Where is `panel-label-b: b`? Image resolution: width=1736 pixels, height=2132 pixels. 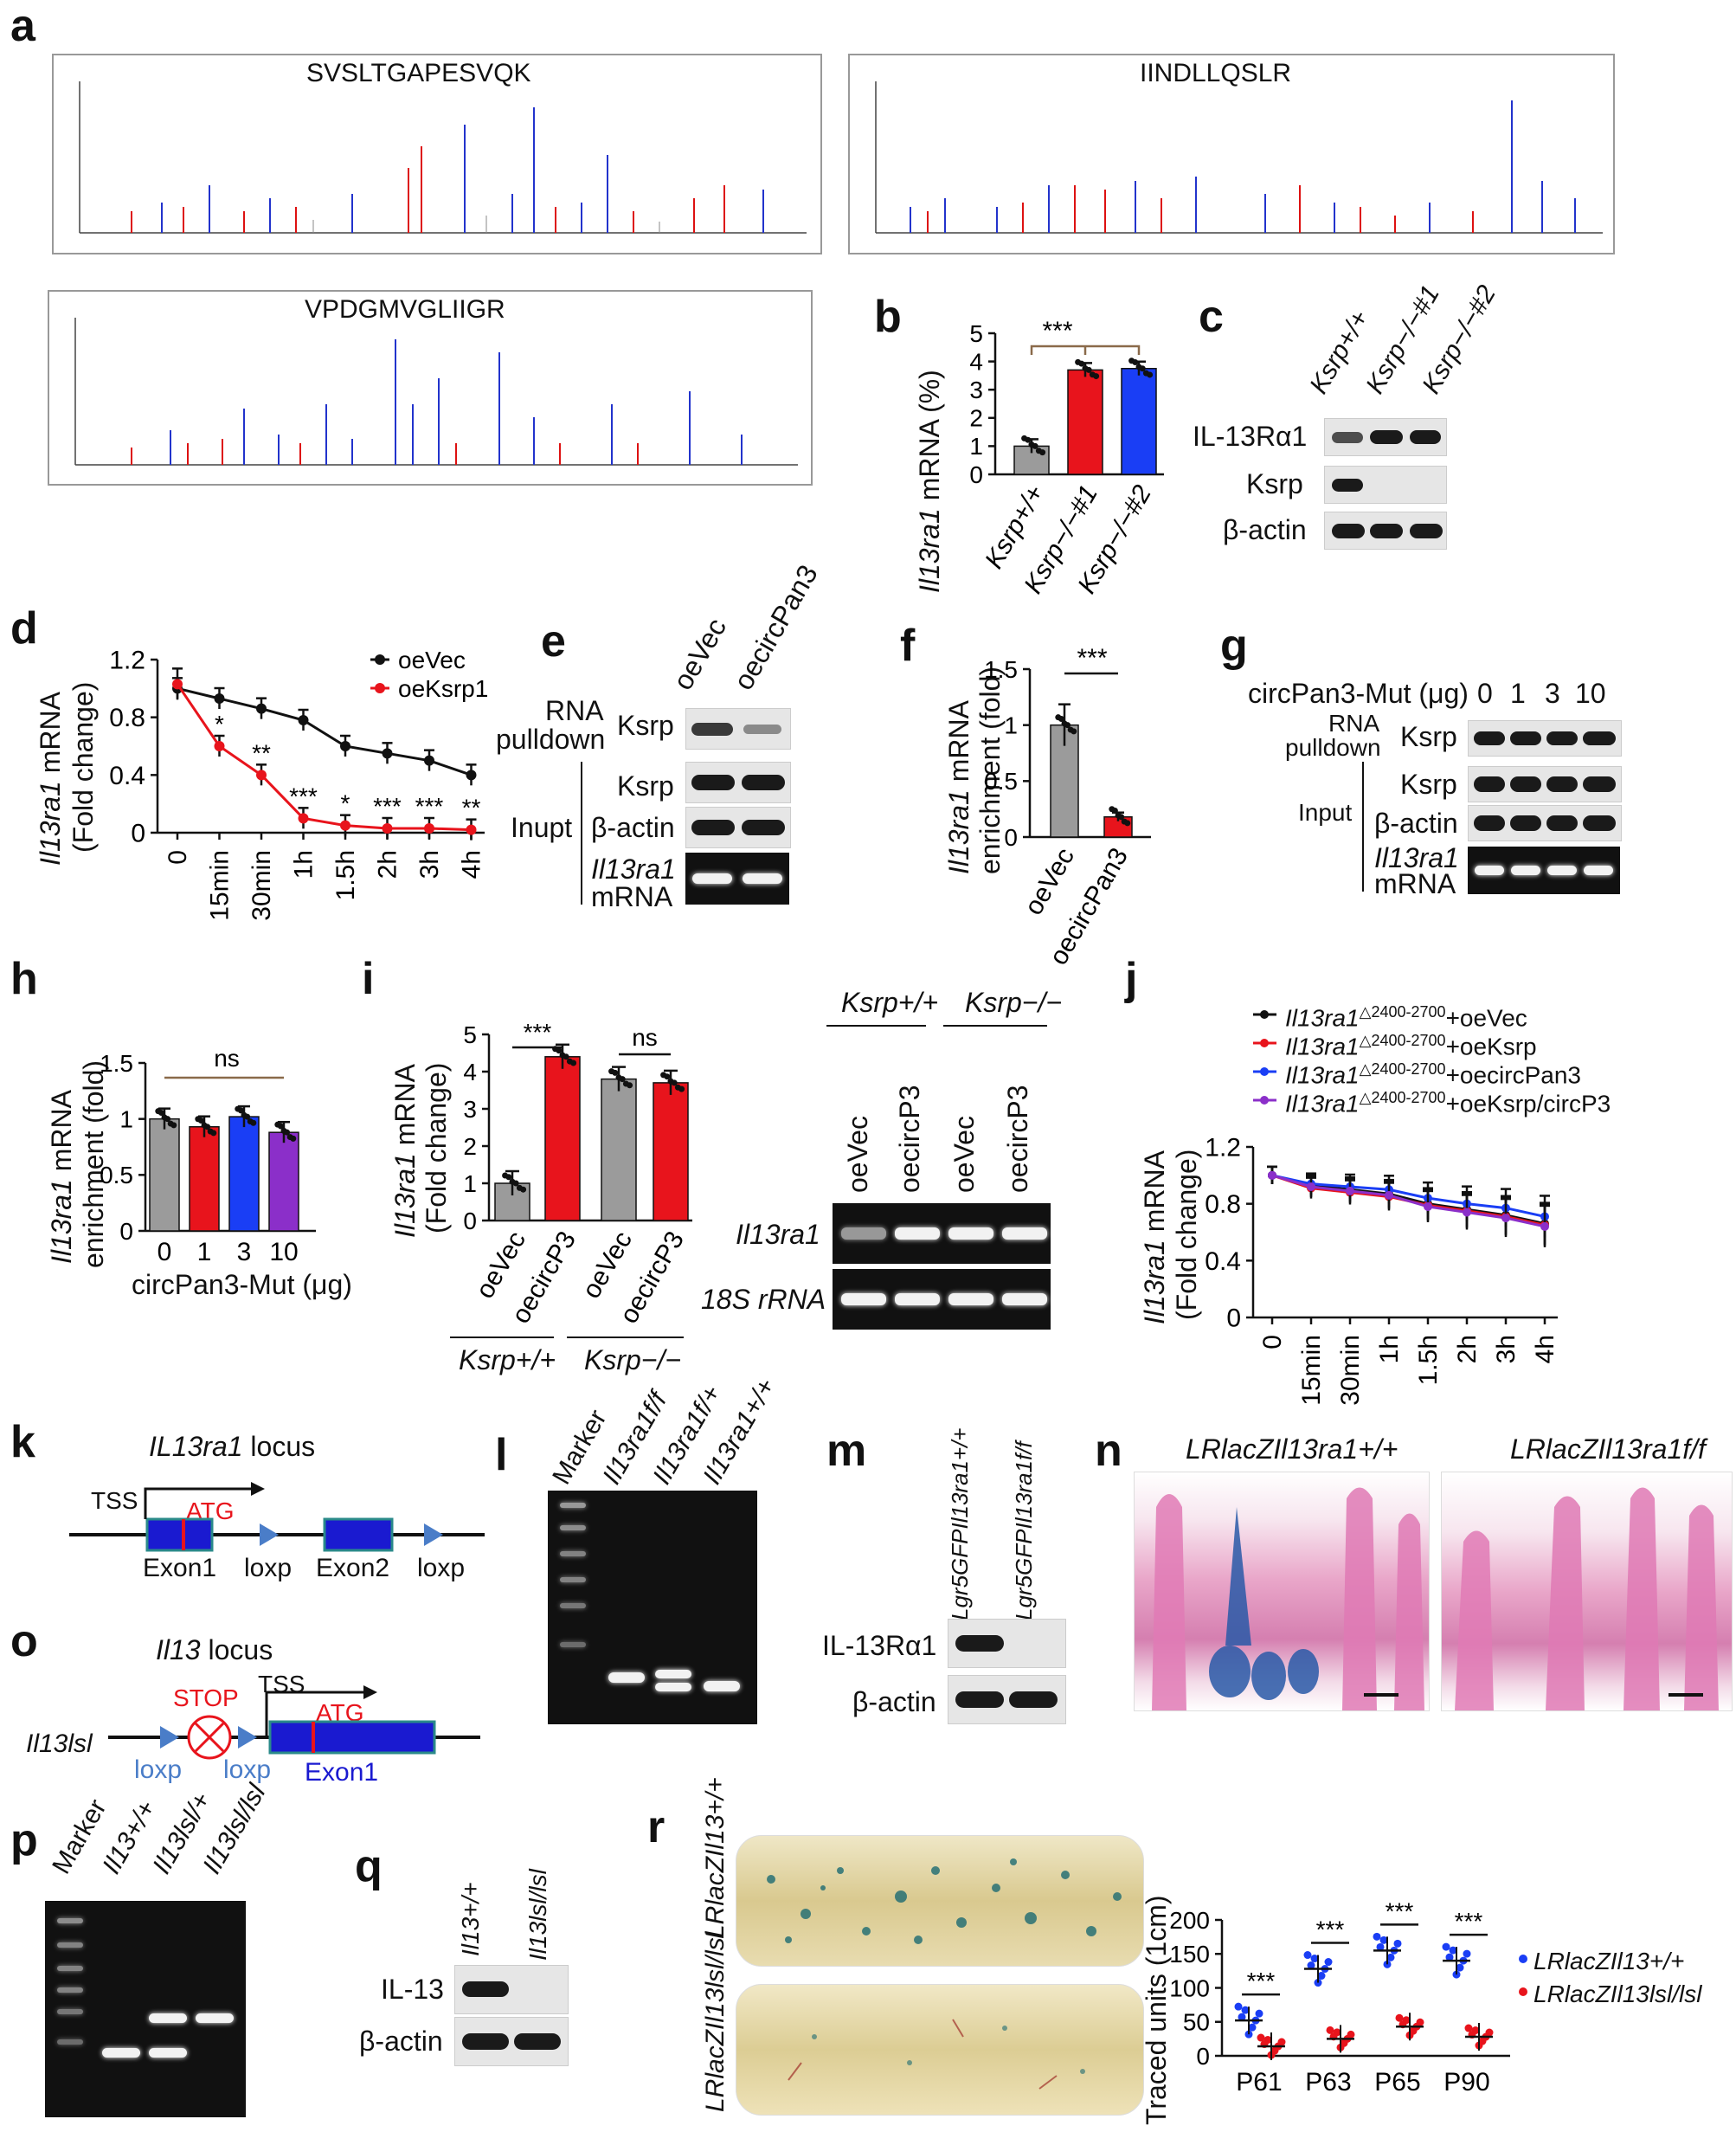
panel-label-b: b is located at coordinates (888, 317).